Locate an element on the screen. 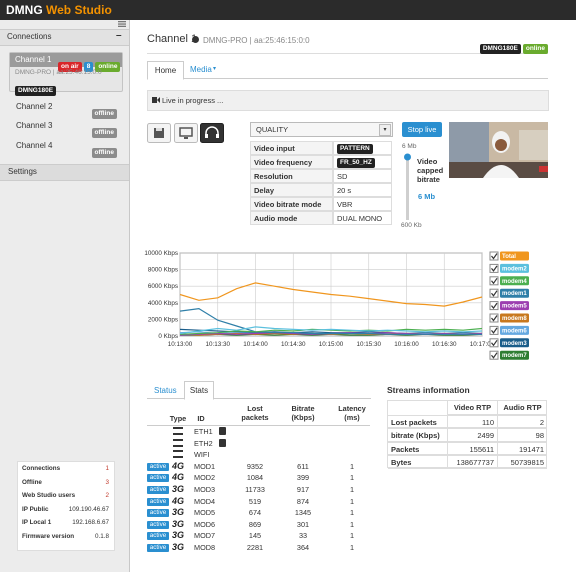 The height and width of the screenshot is (572, 576). legend-label: modem8 is located at coordinates (514, 319).